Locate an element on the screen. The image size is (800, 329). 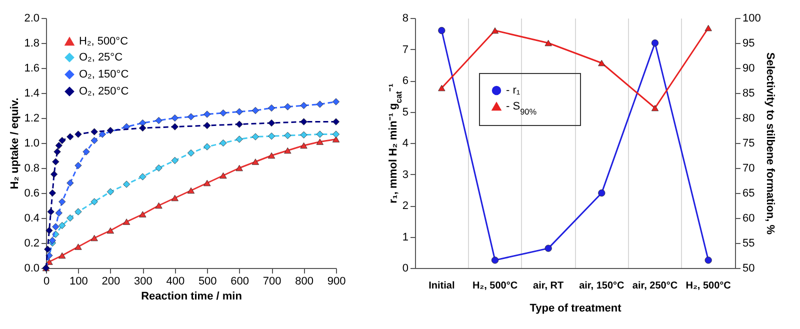
x-tick-label: air, RT is located at coordinates (548, 286).